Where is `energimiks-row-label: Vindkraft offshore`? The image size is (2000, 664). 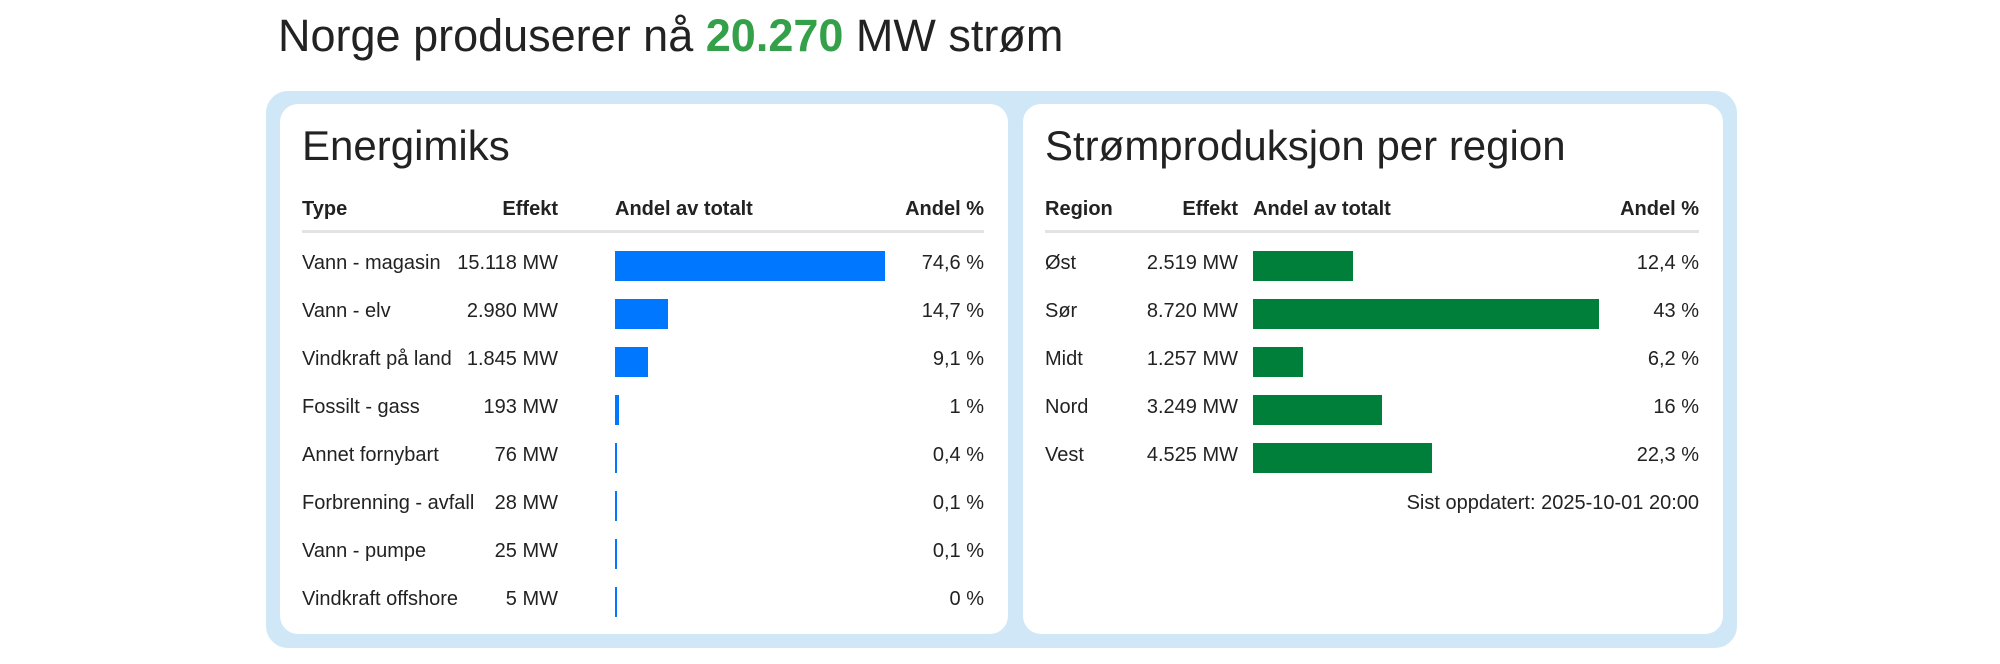 energimiks-row-label: Vindkraft offshore is located at coordinates (380, 599).